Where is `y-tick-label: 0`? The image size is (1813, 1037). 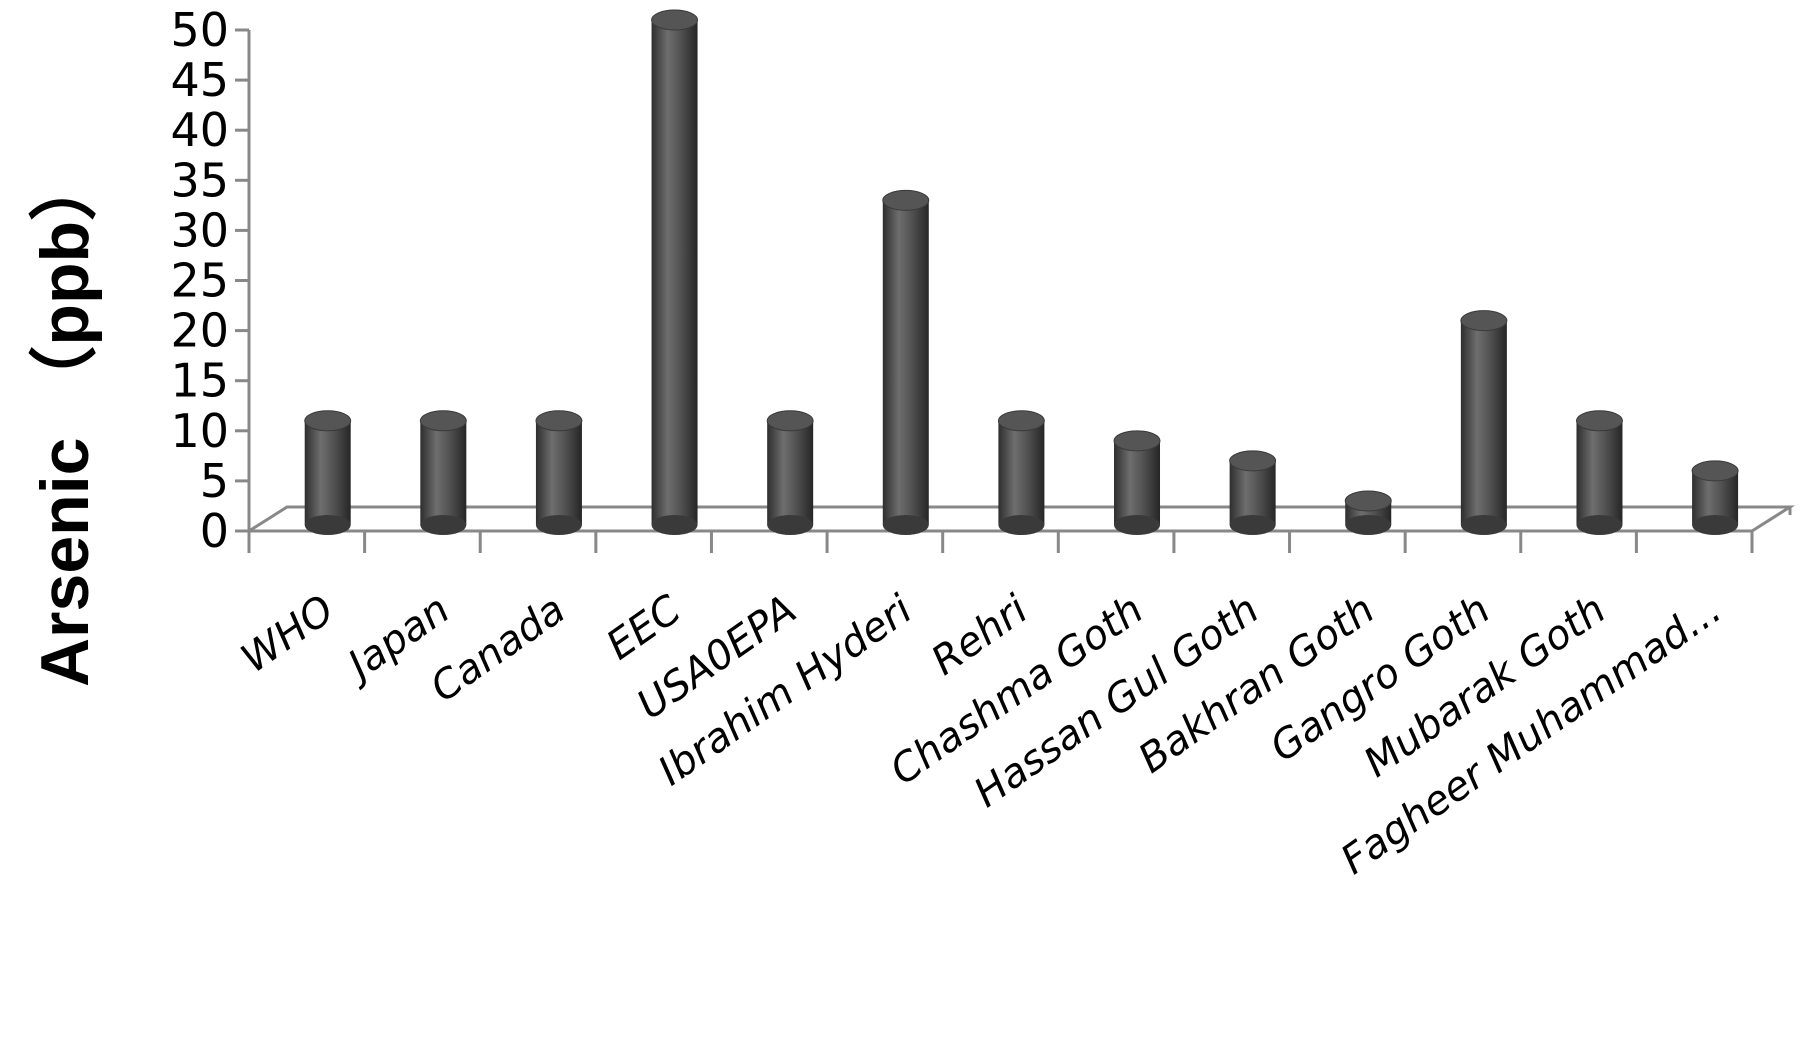
y-tick-label: 0 is located at coordinates (214, 531).